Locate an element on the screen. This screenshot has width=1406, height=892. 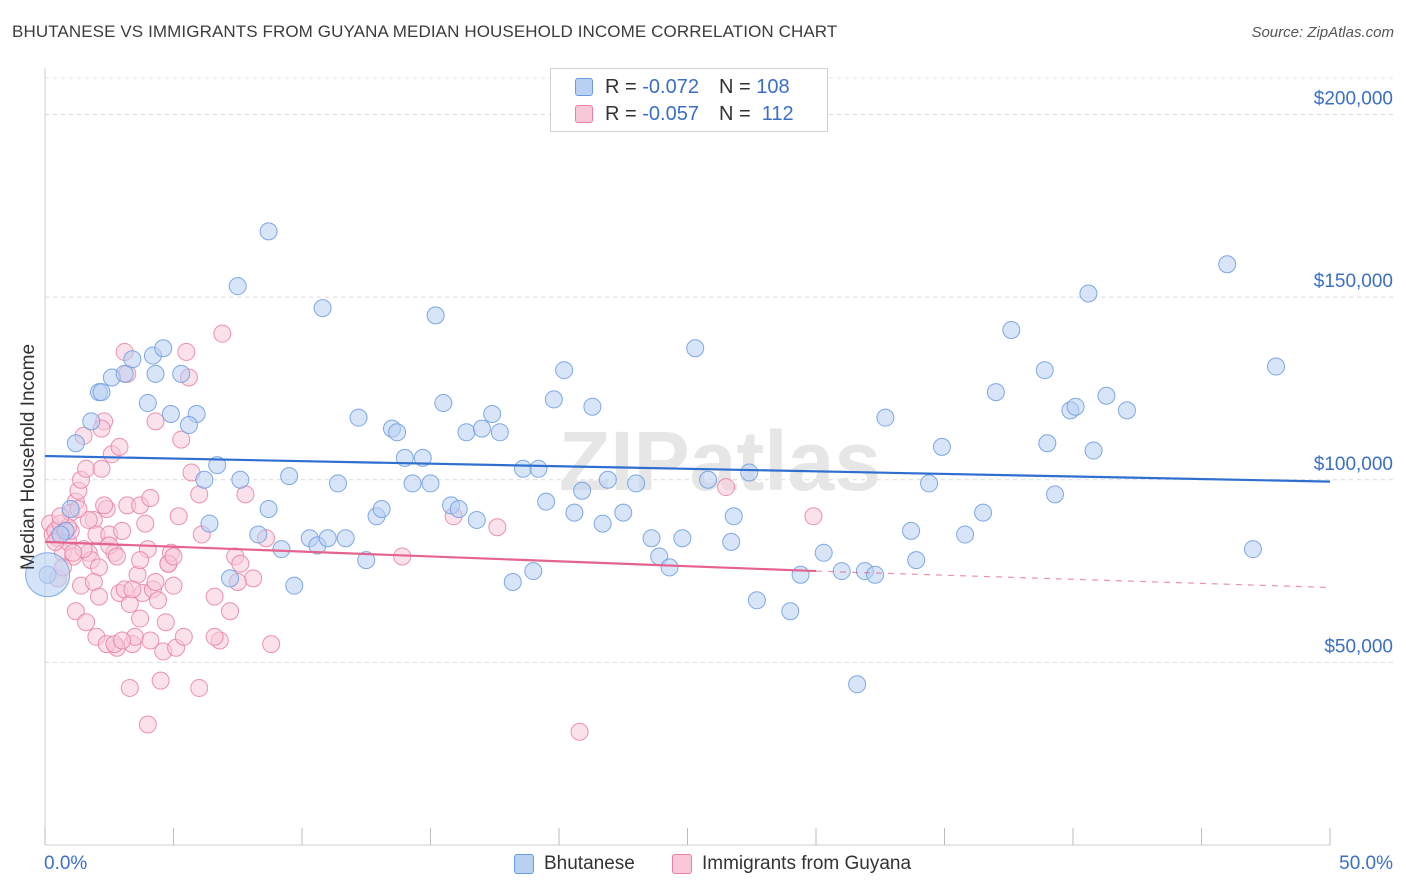
y-tick-label: $50,000 is located at coordinates (1358, 646).